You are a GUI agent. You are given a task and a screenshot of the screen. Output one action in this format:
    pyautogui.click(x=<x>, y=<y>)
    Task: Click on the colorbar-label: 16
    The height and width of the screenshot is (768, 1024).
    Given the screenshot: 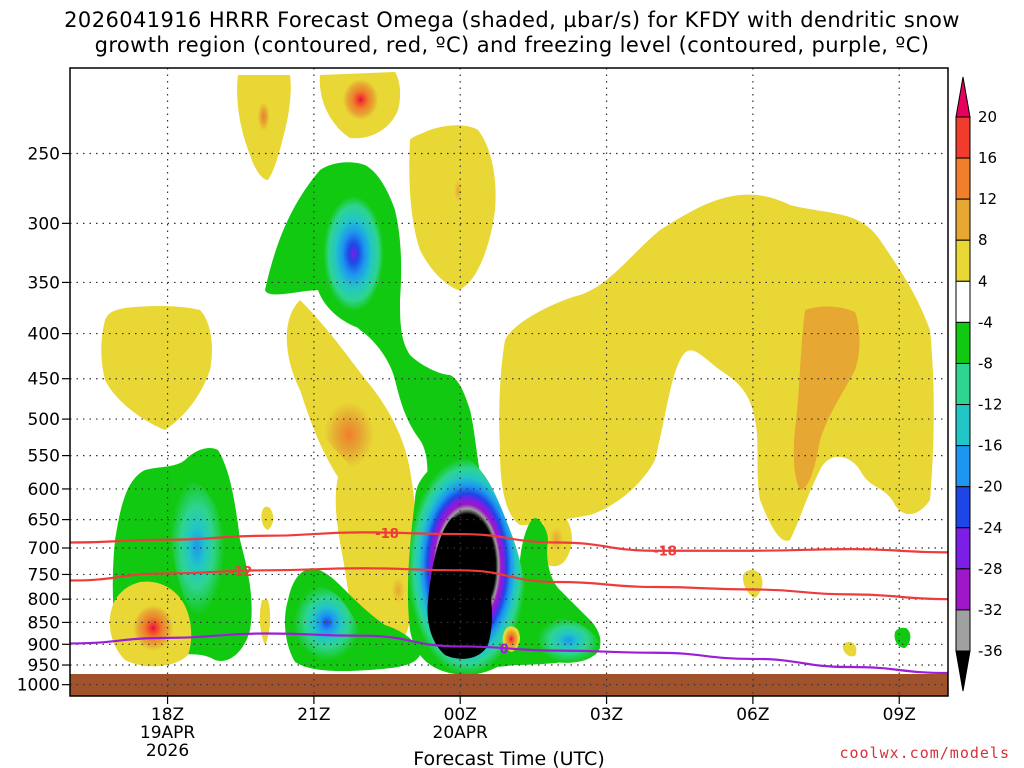 What is the action you would take?
    pyautogui.click(x=987, y=158)
    